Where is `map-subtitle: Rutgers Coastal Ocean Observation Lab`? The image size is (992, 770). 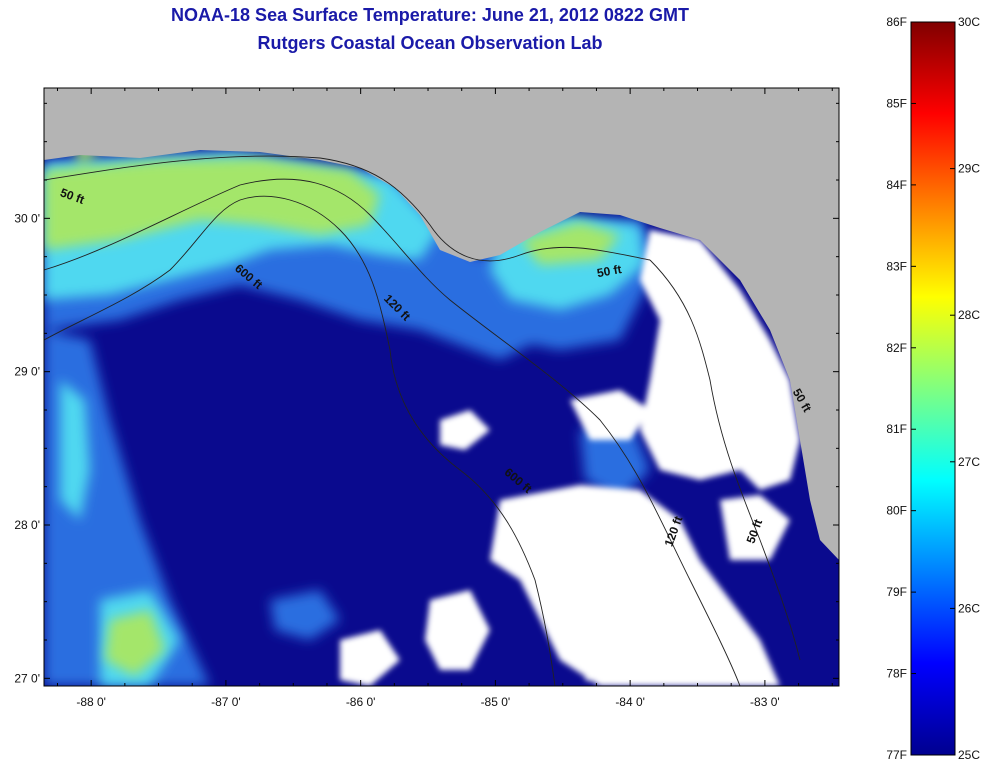 map-subtitle: Rutgers Coastal Ocean Observation Lab is located at coordinates (430, 43).